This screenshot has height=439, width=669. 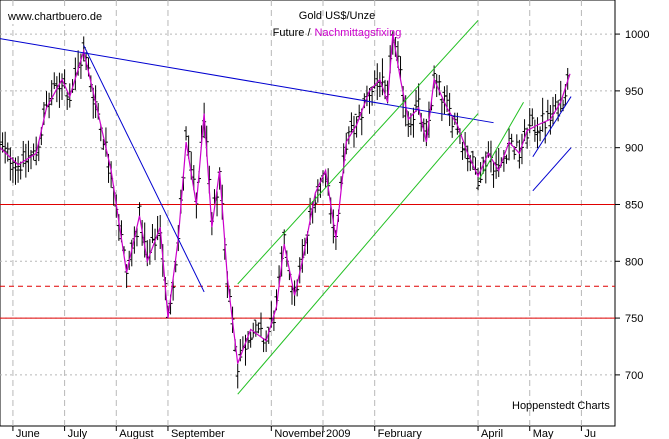 What do you see at coordinates (78, 433) in the screenshot?
I see `x-tick-label-1: July` at bounding box center [78, 433].